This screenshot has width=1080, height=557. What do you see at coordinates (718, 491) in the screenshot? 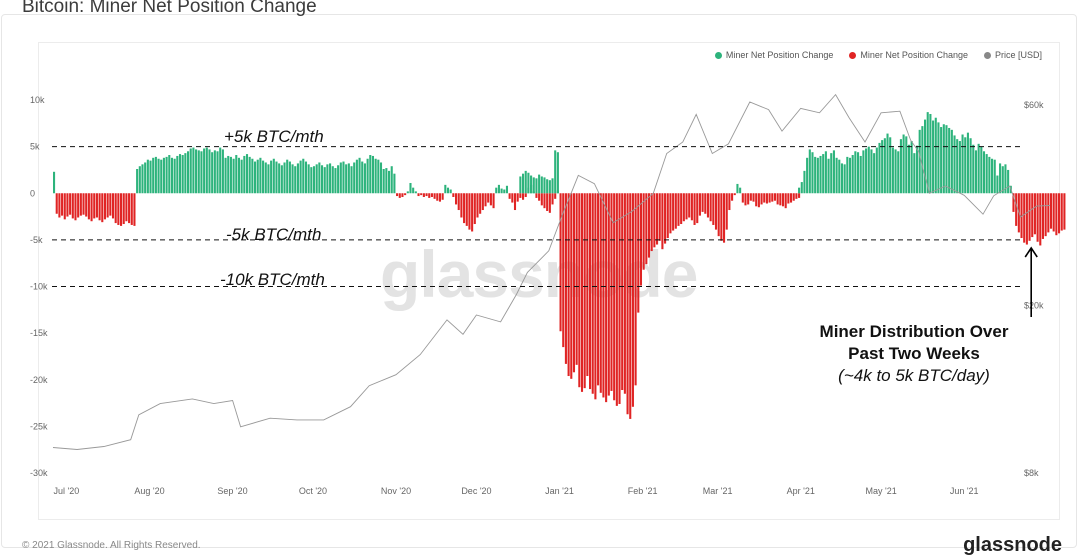
I see `x-tick-label: Mar '21` at bounding box center [718, 491].